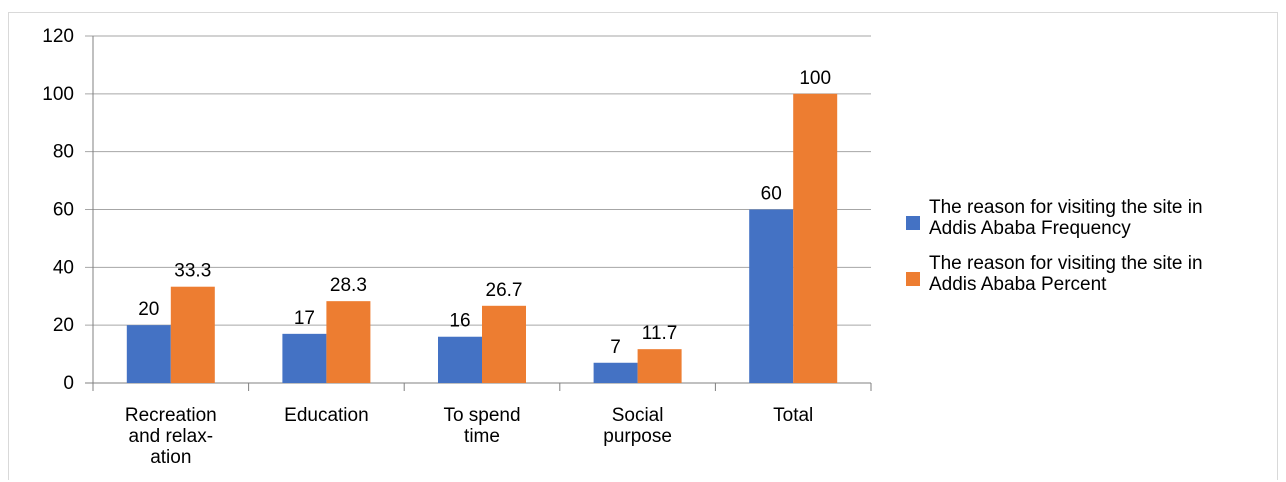 The image size is (1286, 482). What do you see at coordinates (63, 267) in the screenshot?
I see `y-tick-label: 40` at bounding box center [63, 267].